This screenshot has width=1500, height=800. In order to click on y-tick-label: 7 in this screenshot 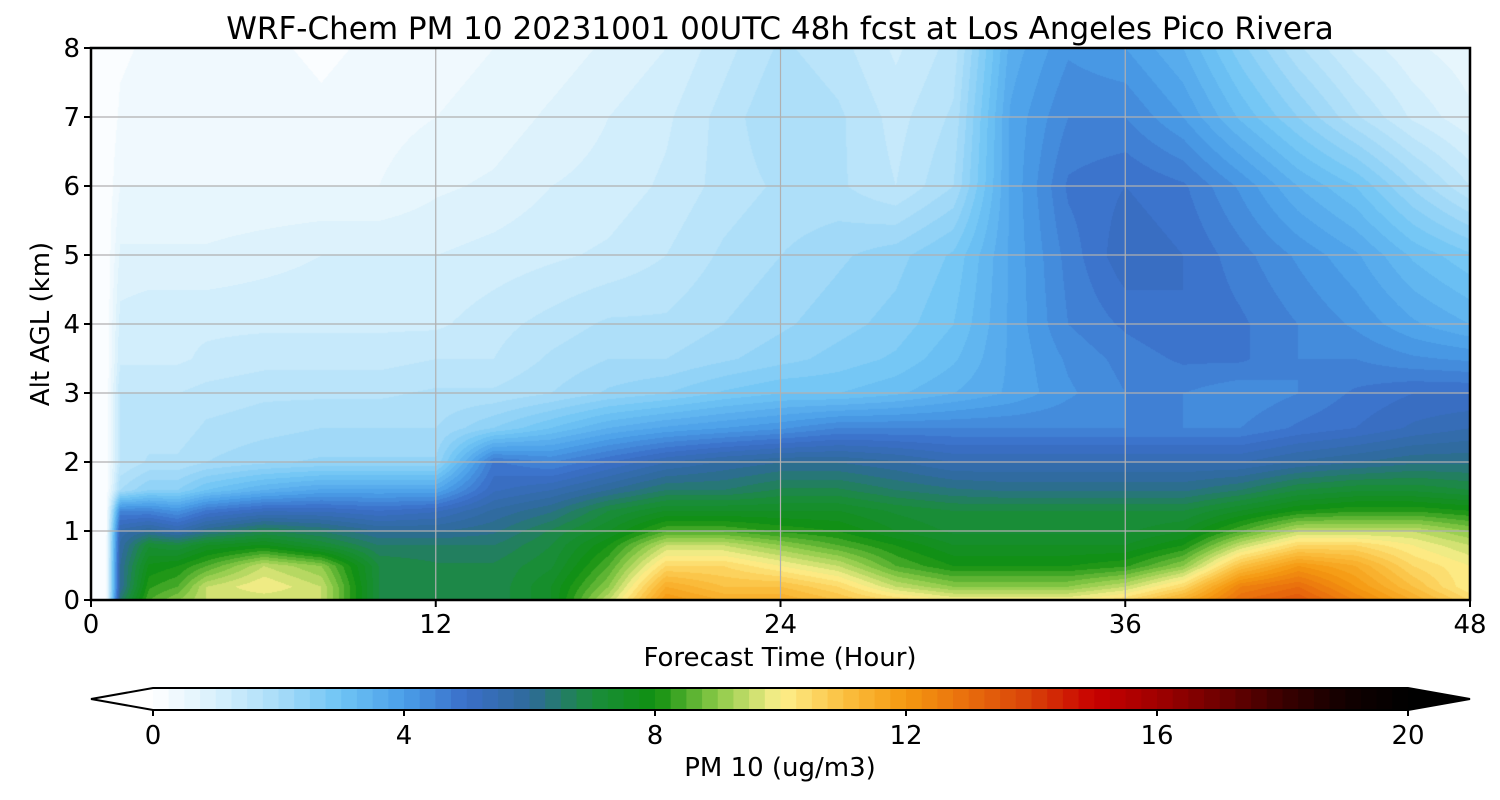, I will do `click(71, 118)`.